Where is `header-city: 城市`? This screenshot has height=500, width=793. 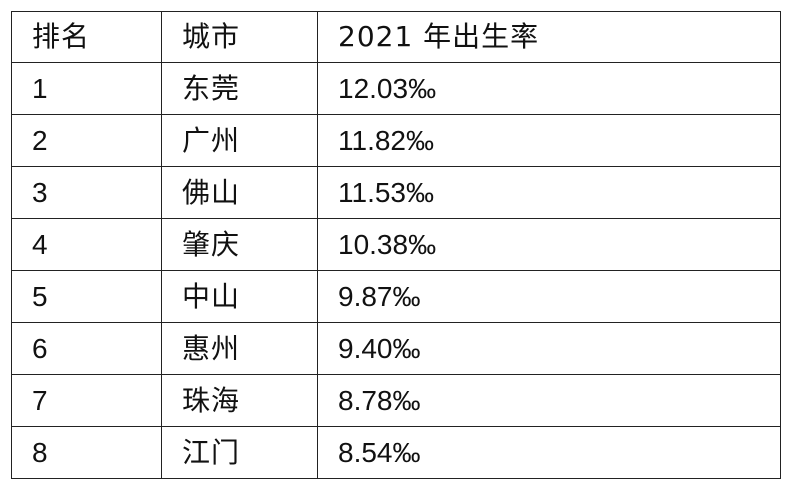 header-city: 城市 is located at coordinates (239, 37).